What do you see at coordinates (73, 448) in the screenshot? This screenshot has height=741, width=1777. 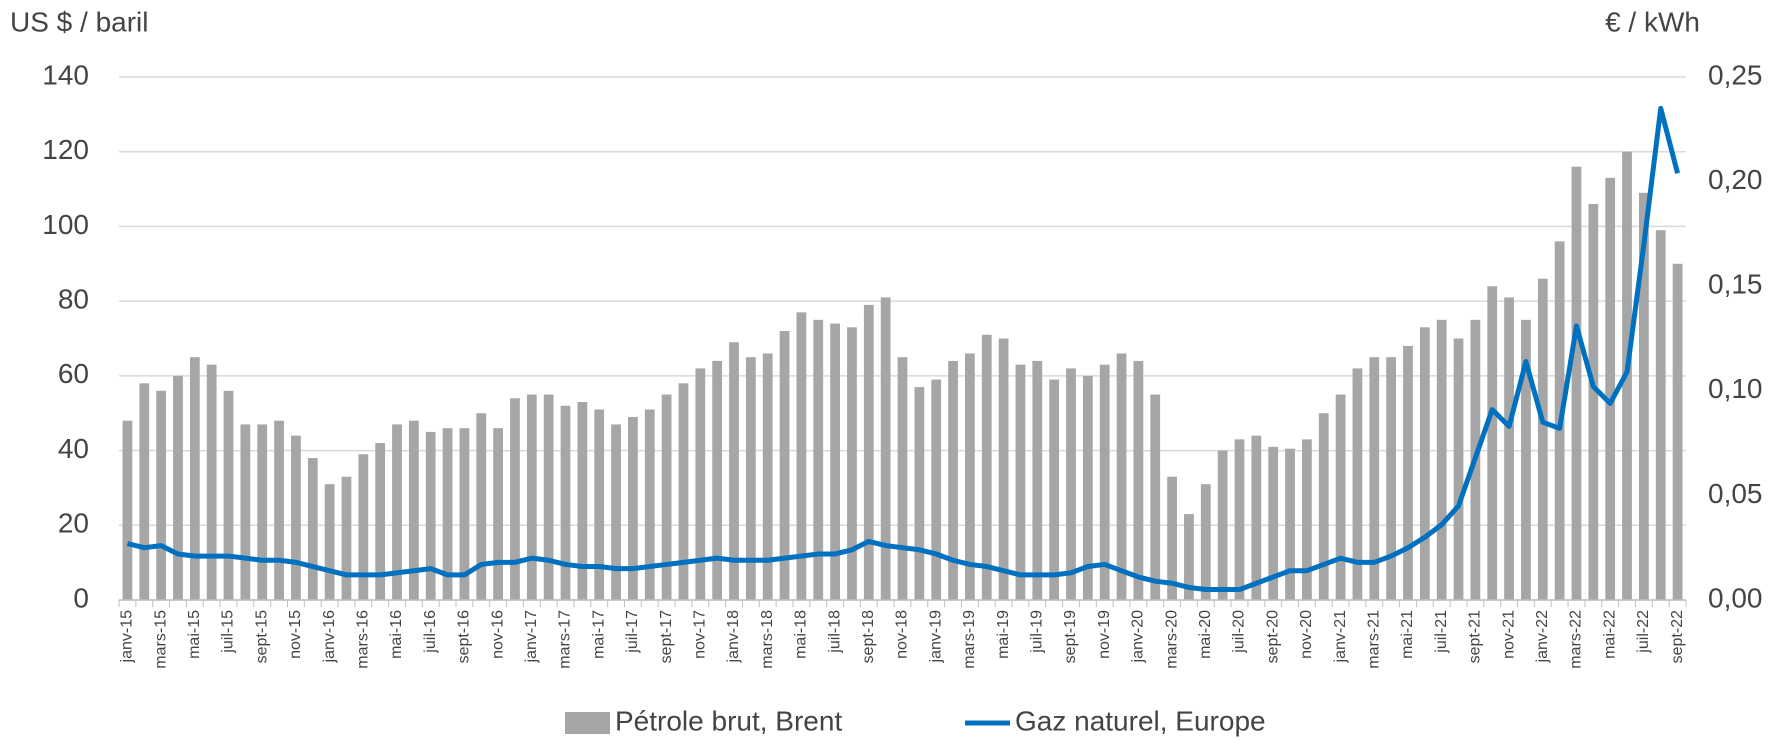 I see `y-tick-label: 40` at bounding box center [73, 448].